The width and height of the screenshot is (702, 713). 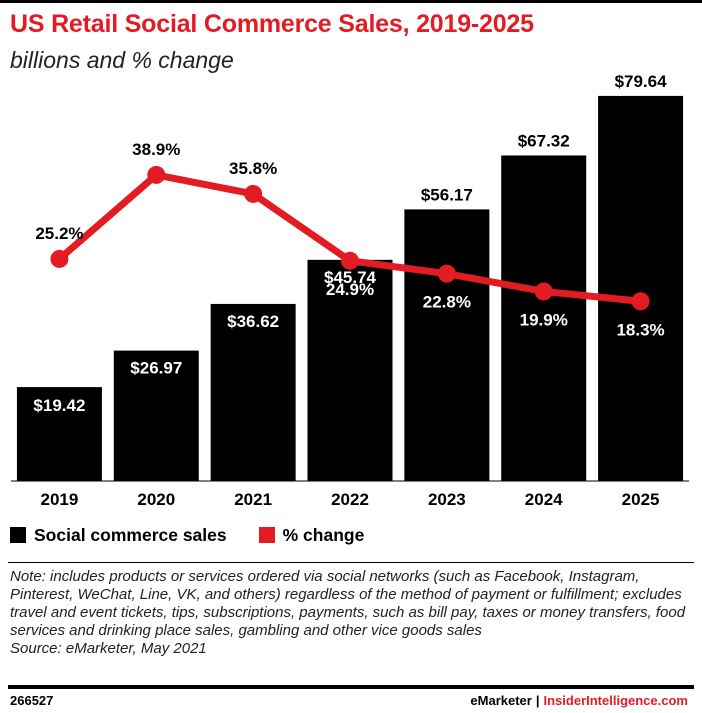 I want to click on change-point-2023, so click(x=446, y=273).